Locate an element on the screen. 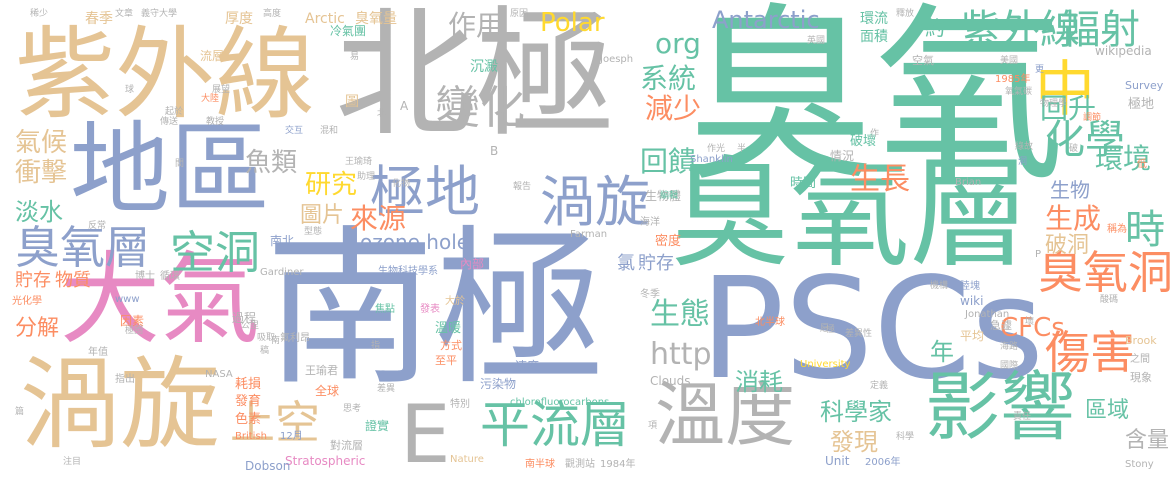  cloud-word: 影響 is located at coordinates (1000, 407).